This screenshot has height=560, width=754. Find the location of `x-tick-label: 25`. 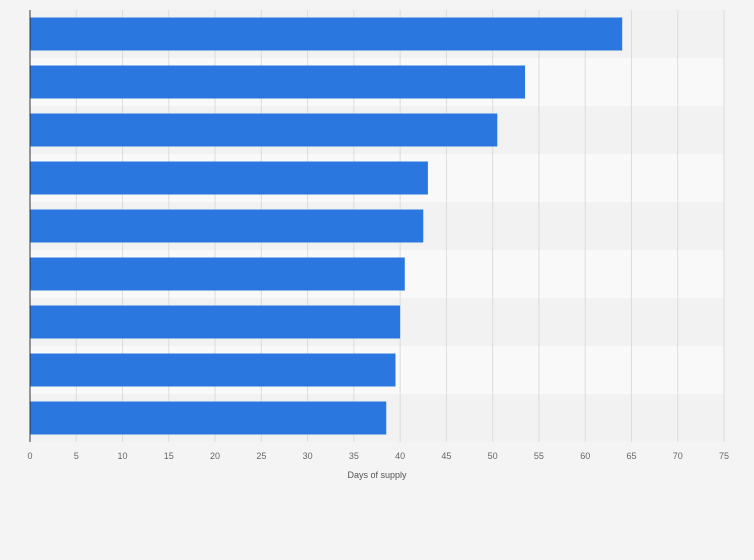

x-tick-label: 25 is located at coordinates (261, 456).